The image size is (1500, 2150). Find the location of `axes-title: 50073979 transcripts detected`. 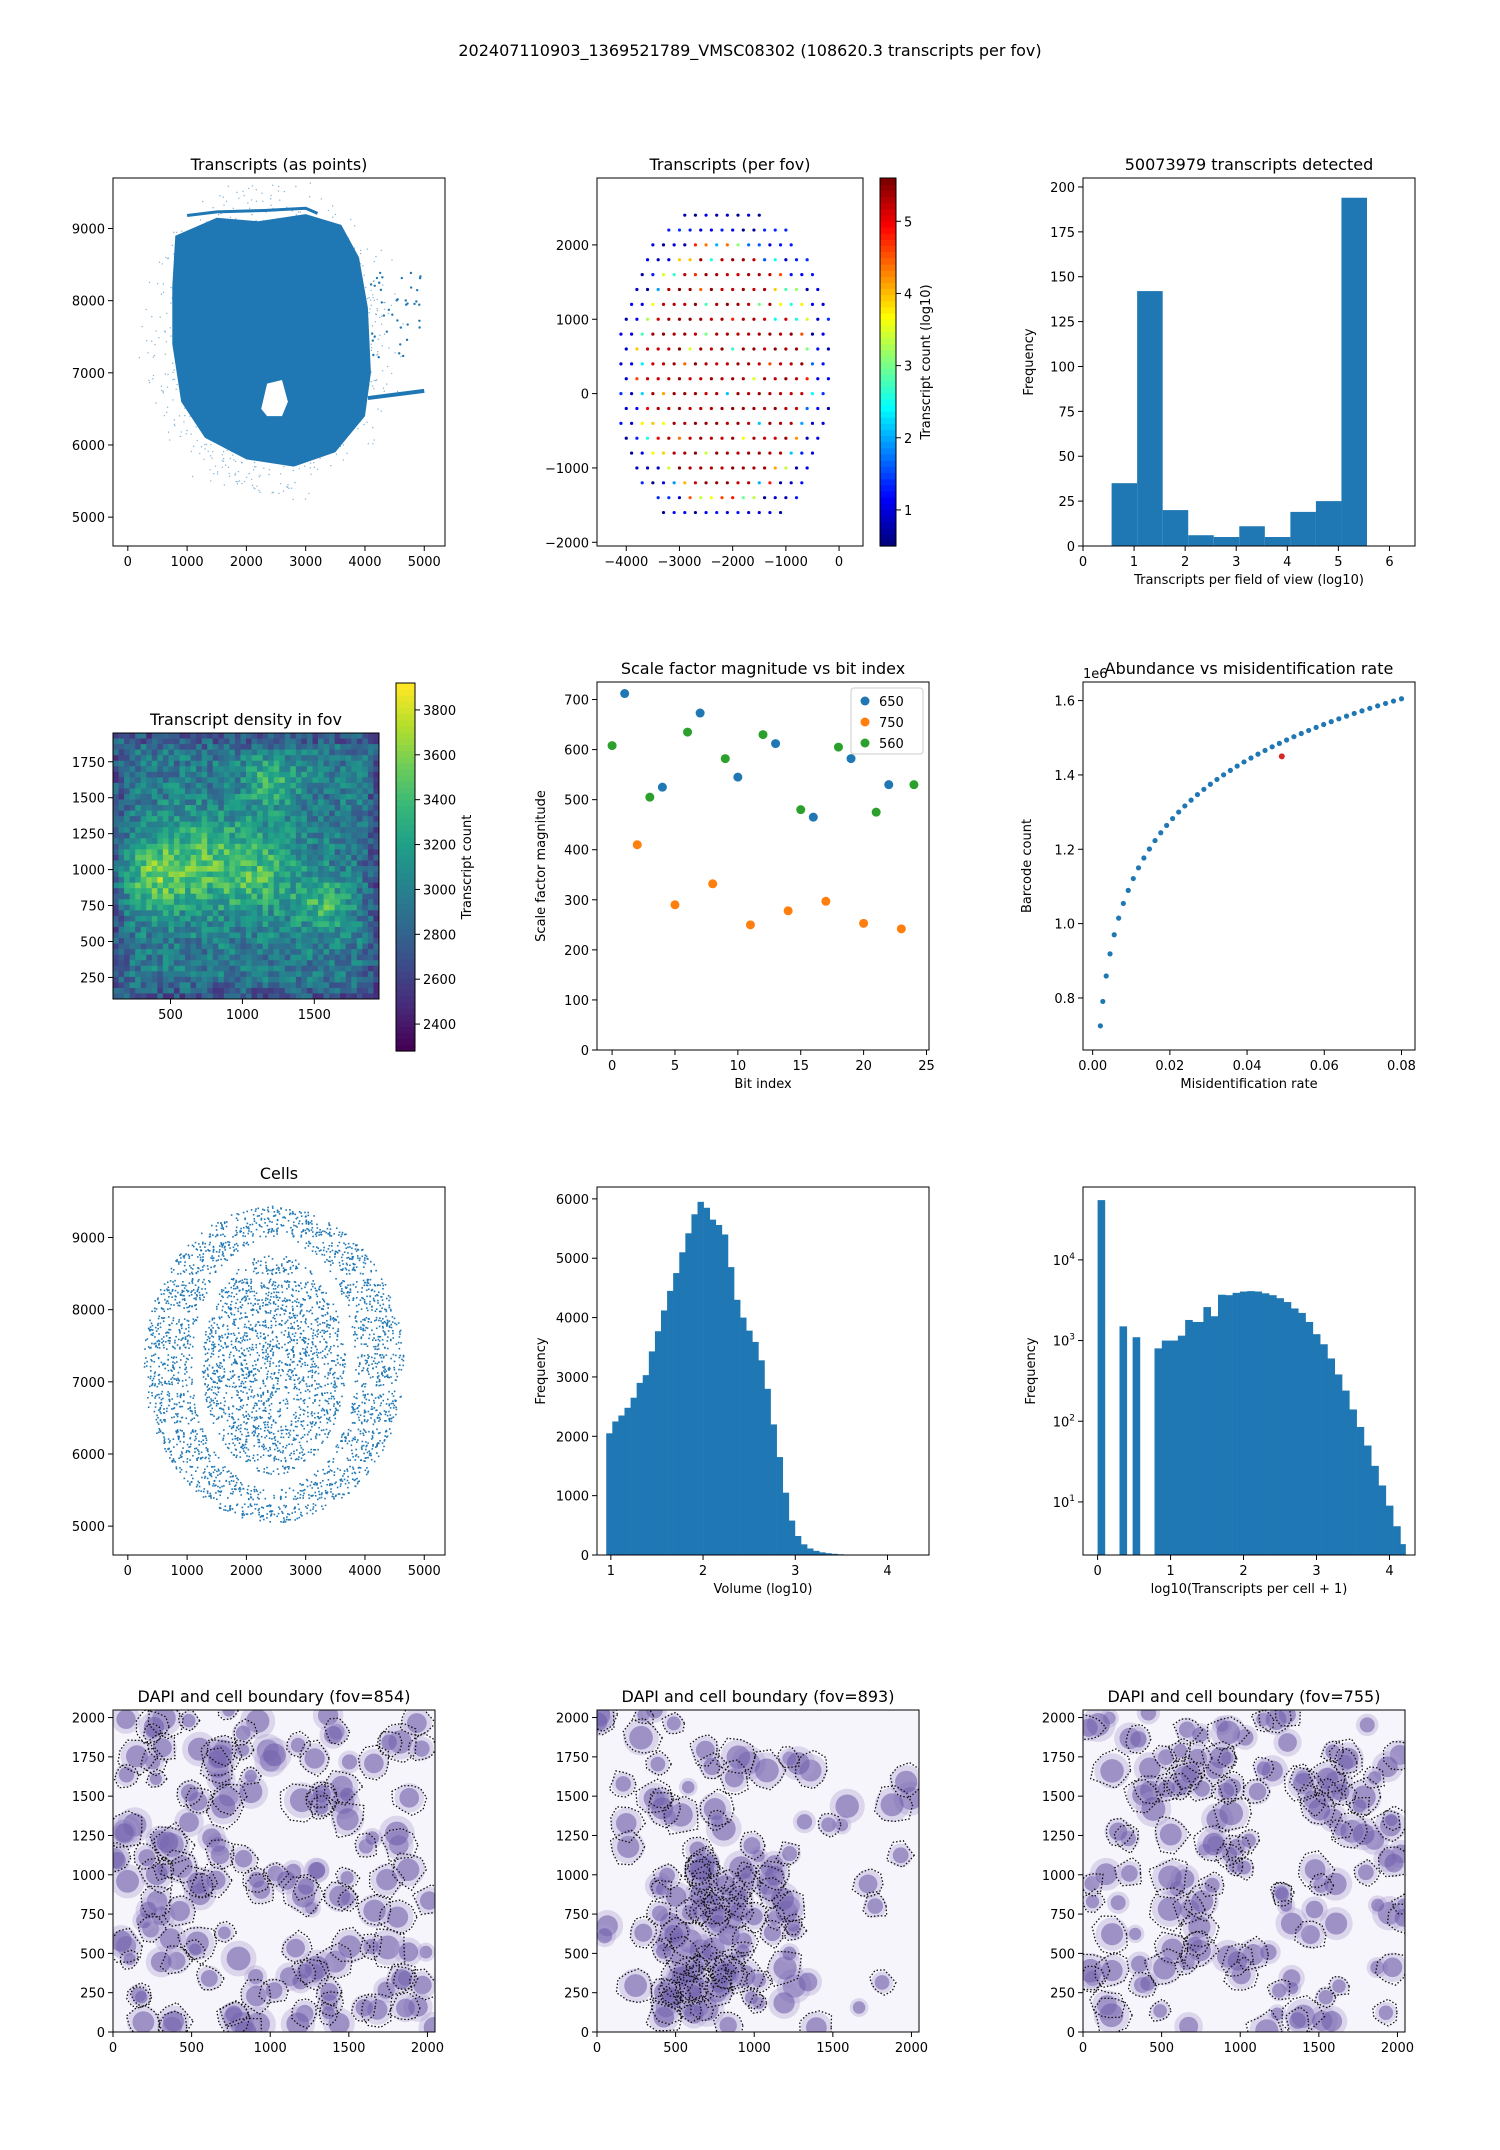

axes-title: 50073979 transcripts detected is located at coordinates (1249, 164).